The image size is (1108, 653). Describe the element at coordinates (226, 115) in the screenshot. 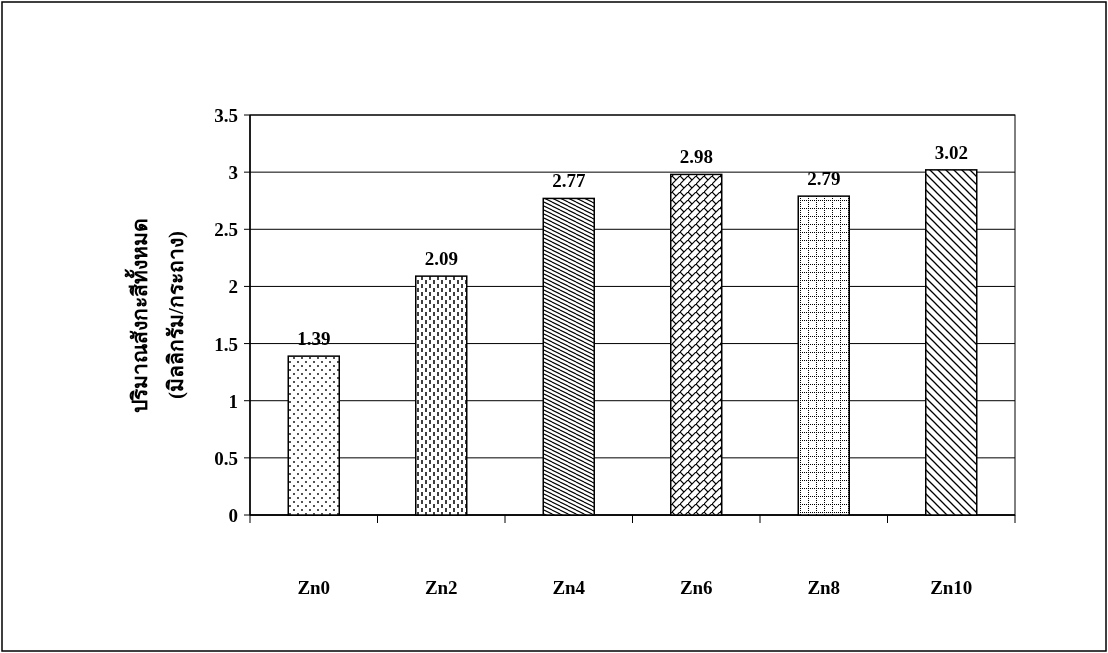

I see `y-tick-label: 3.5` at that location.